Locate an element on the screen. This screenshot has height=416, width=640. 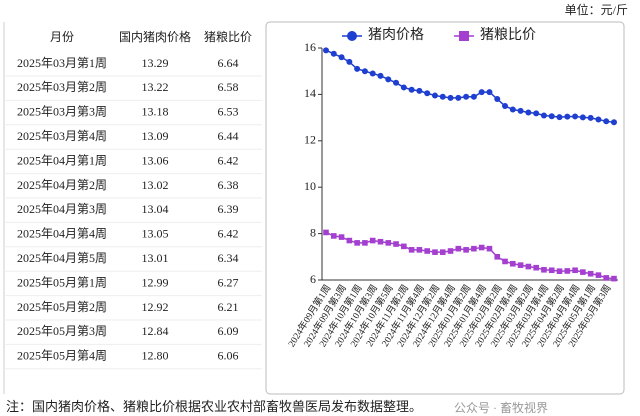
table-cell: 2025年05月第1周 is located at coordinates (62, 282).